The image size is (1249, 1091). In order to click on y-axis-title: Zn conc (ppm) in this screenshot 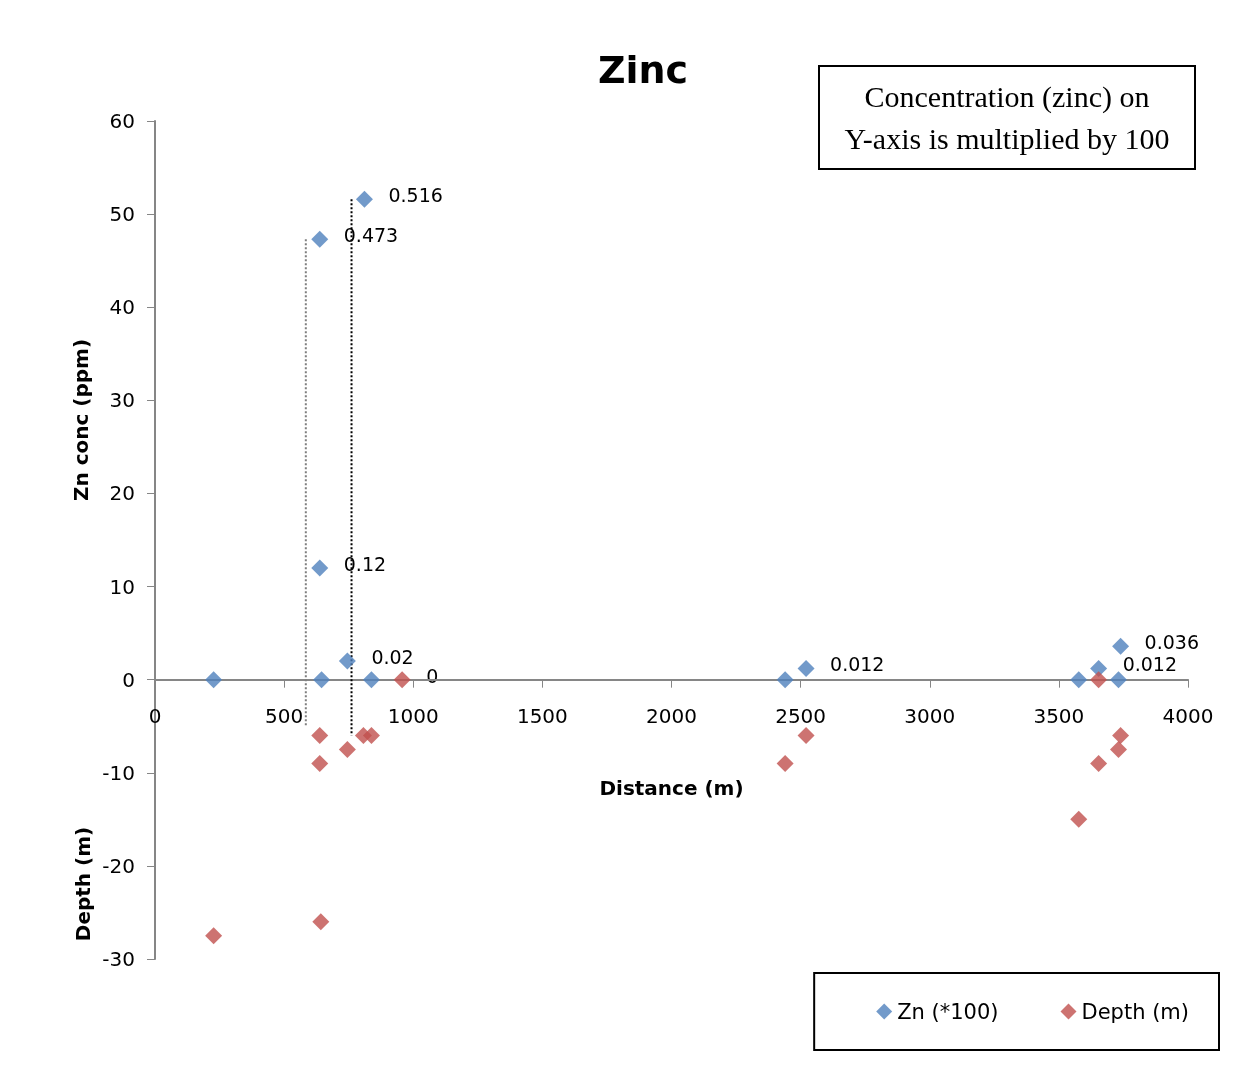, I will do `click(81, 420)`.